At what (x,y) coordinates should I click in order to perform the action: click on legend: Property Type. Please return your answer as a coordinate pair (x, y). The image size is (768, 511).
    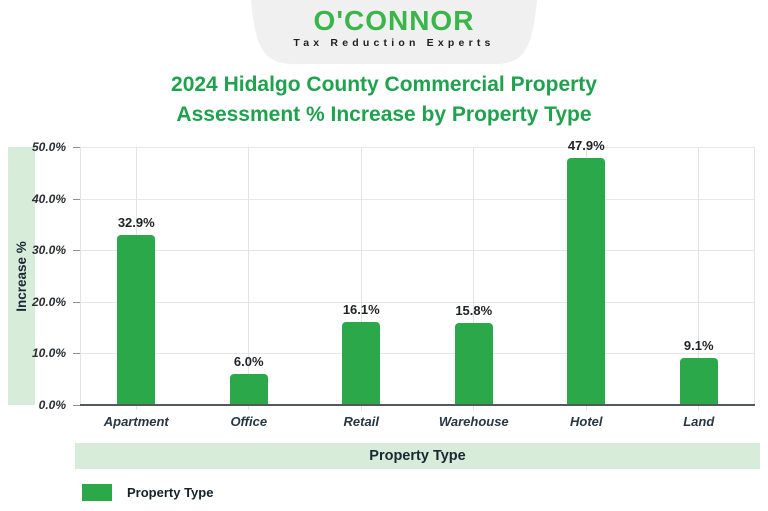
    Looking at the image, I should click on (147, 492).